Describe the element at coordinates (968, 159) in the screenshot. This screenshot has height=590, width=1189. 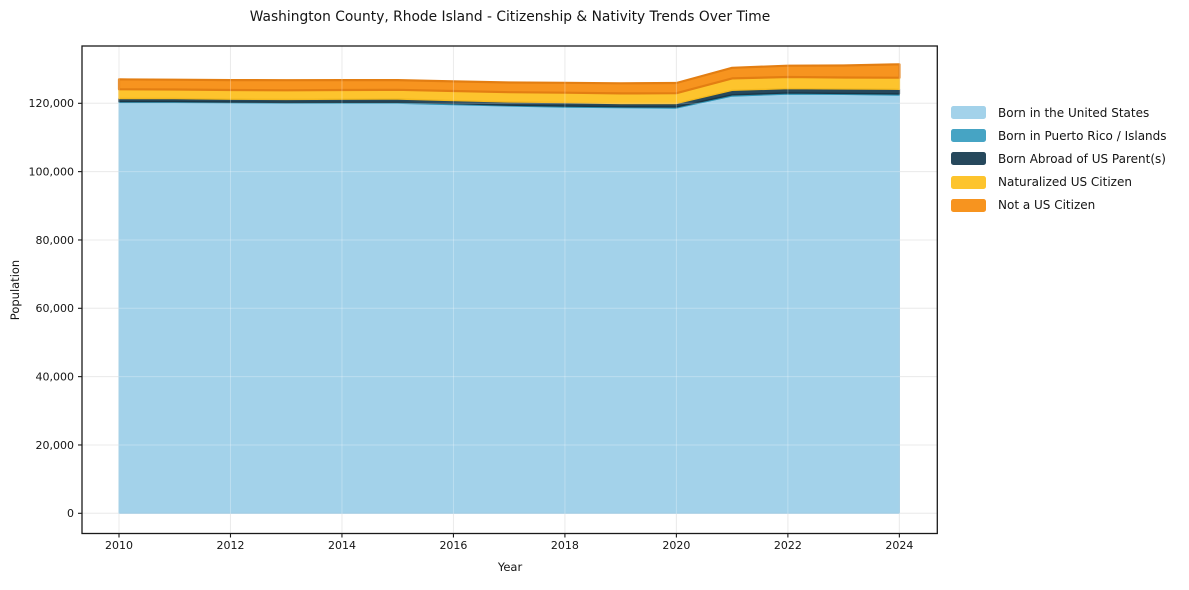
I see `legend-swatch-born-abroad` at that location.